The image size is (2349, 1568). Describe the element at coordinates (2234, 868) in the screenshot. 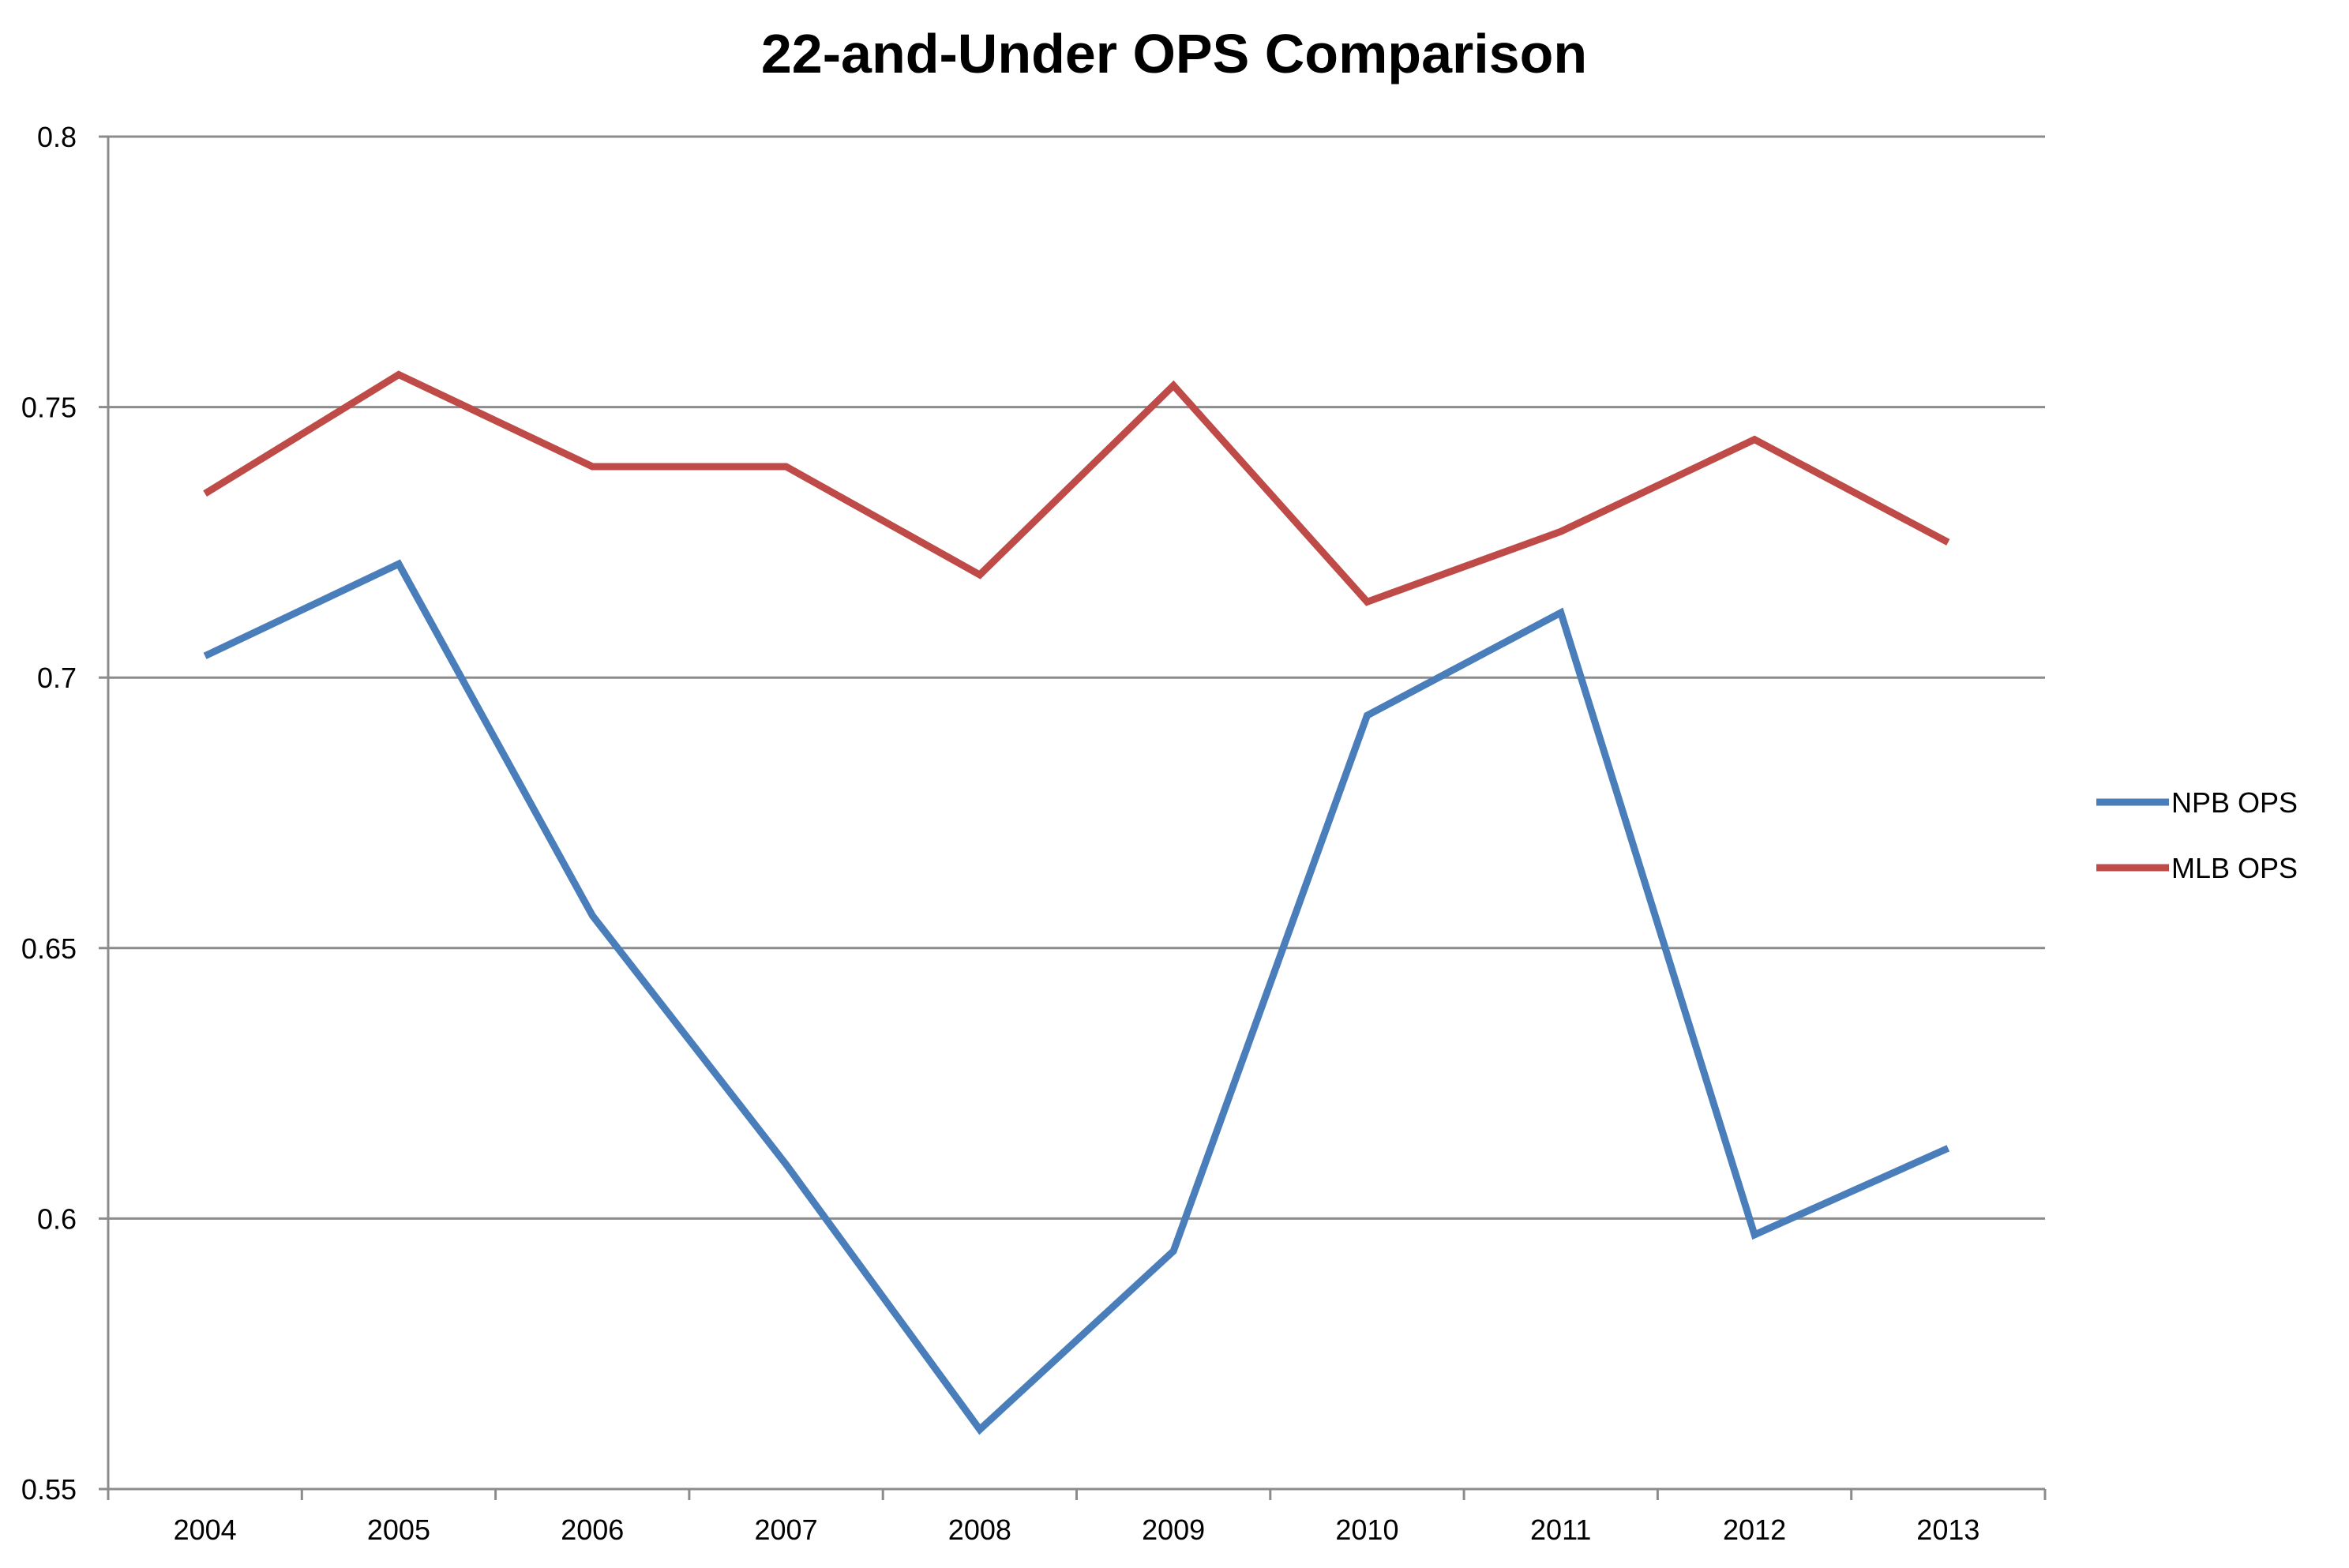

I see `legend-label-mlb-ops: MLB OPS` at that location.